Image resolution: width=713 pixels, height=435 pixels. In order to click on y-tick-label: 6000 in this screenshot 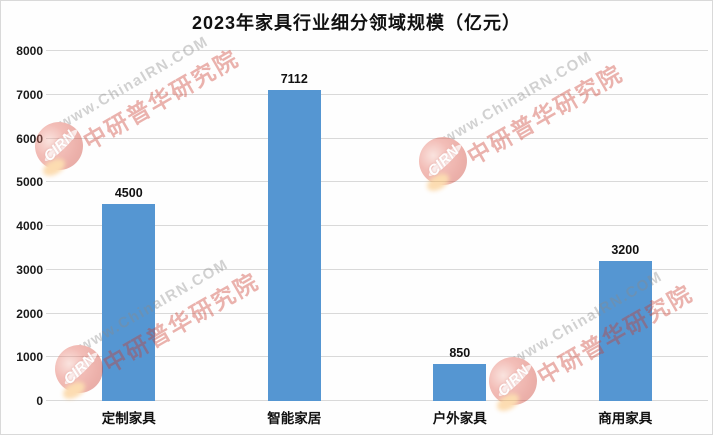, I will do `click(29, 138)`.